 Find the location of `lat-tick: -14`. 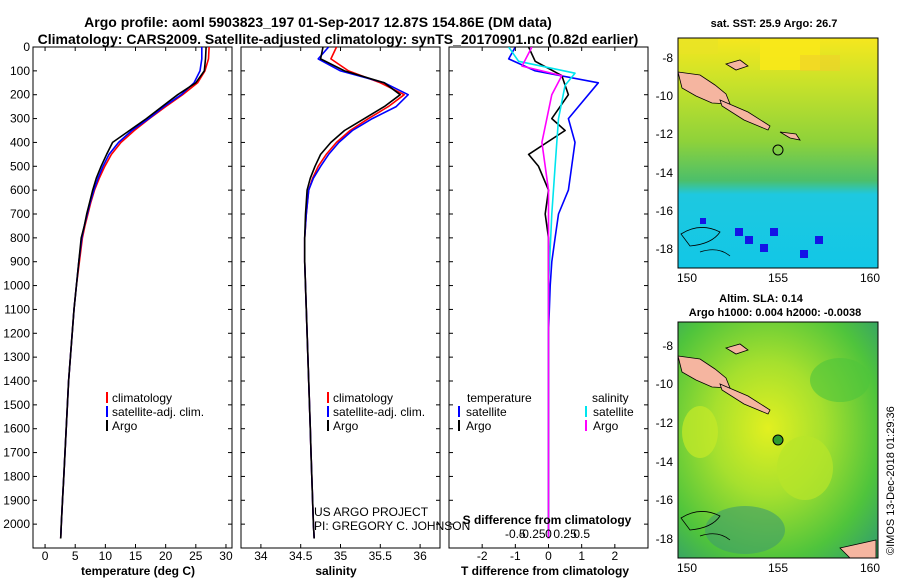

lat-tick: -14 is located at coordinates (665, 173).